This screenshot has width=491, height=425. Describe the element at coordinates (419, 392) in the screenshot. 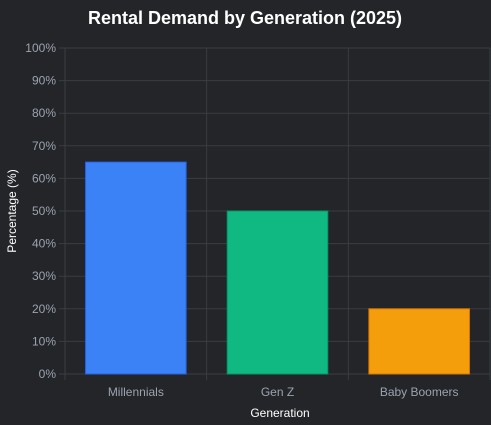

I see `x-tick-label: Baby Boomers` at that location.